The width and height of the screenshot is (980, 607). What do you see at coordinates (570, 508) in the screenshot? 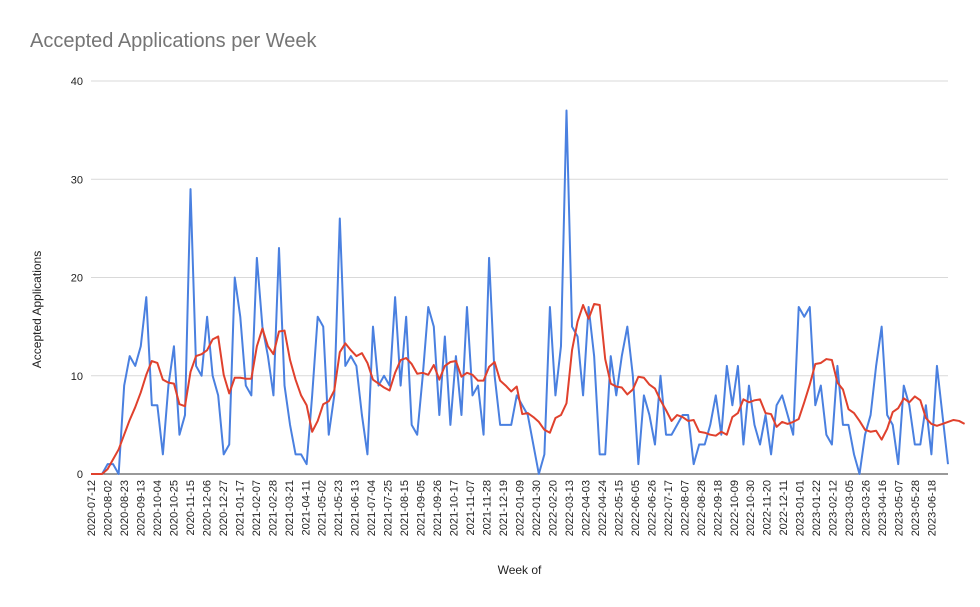
I see `x-tick-label: 2022-03-13` at bounding box center [570, 508].